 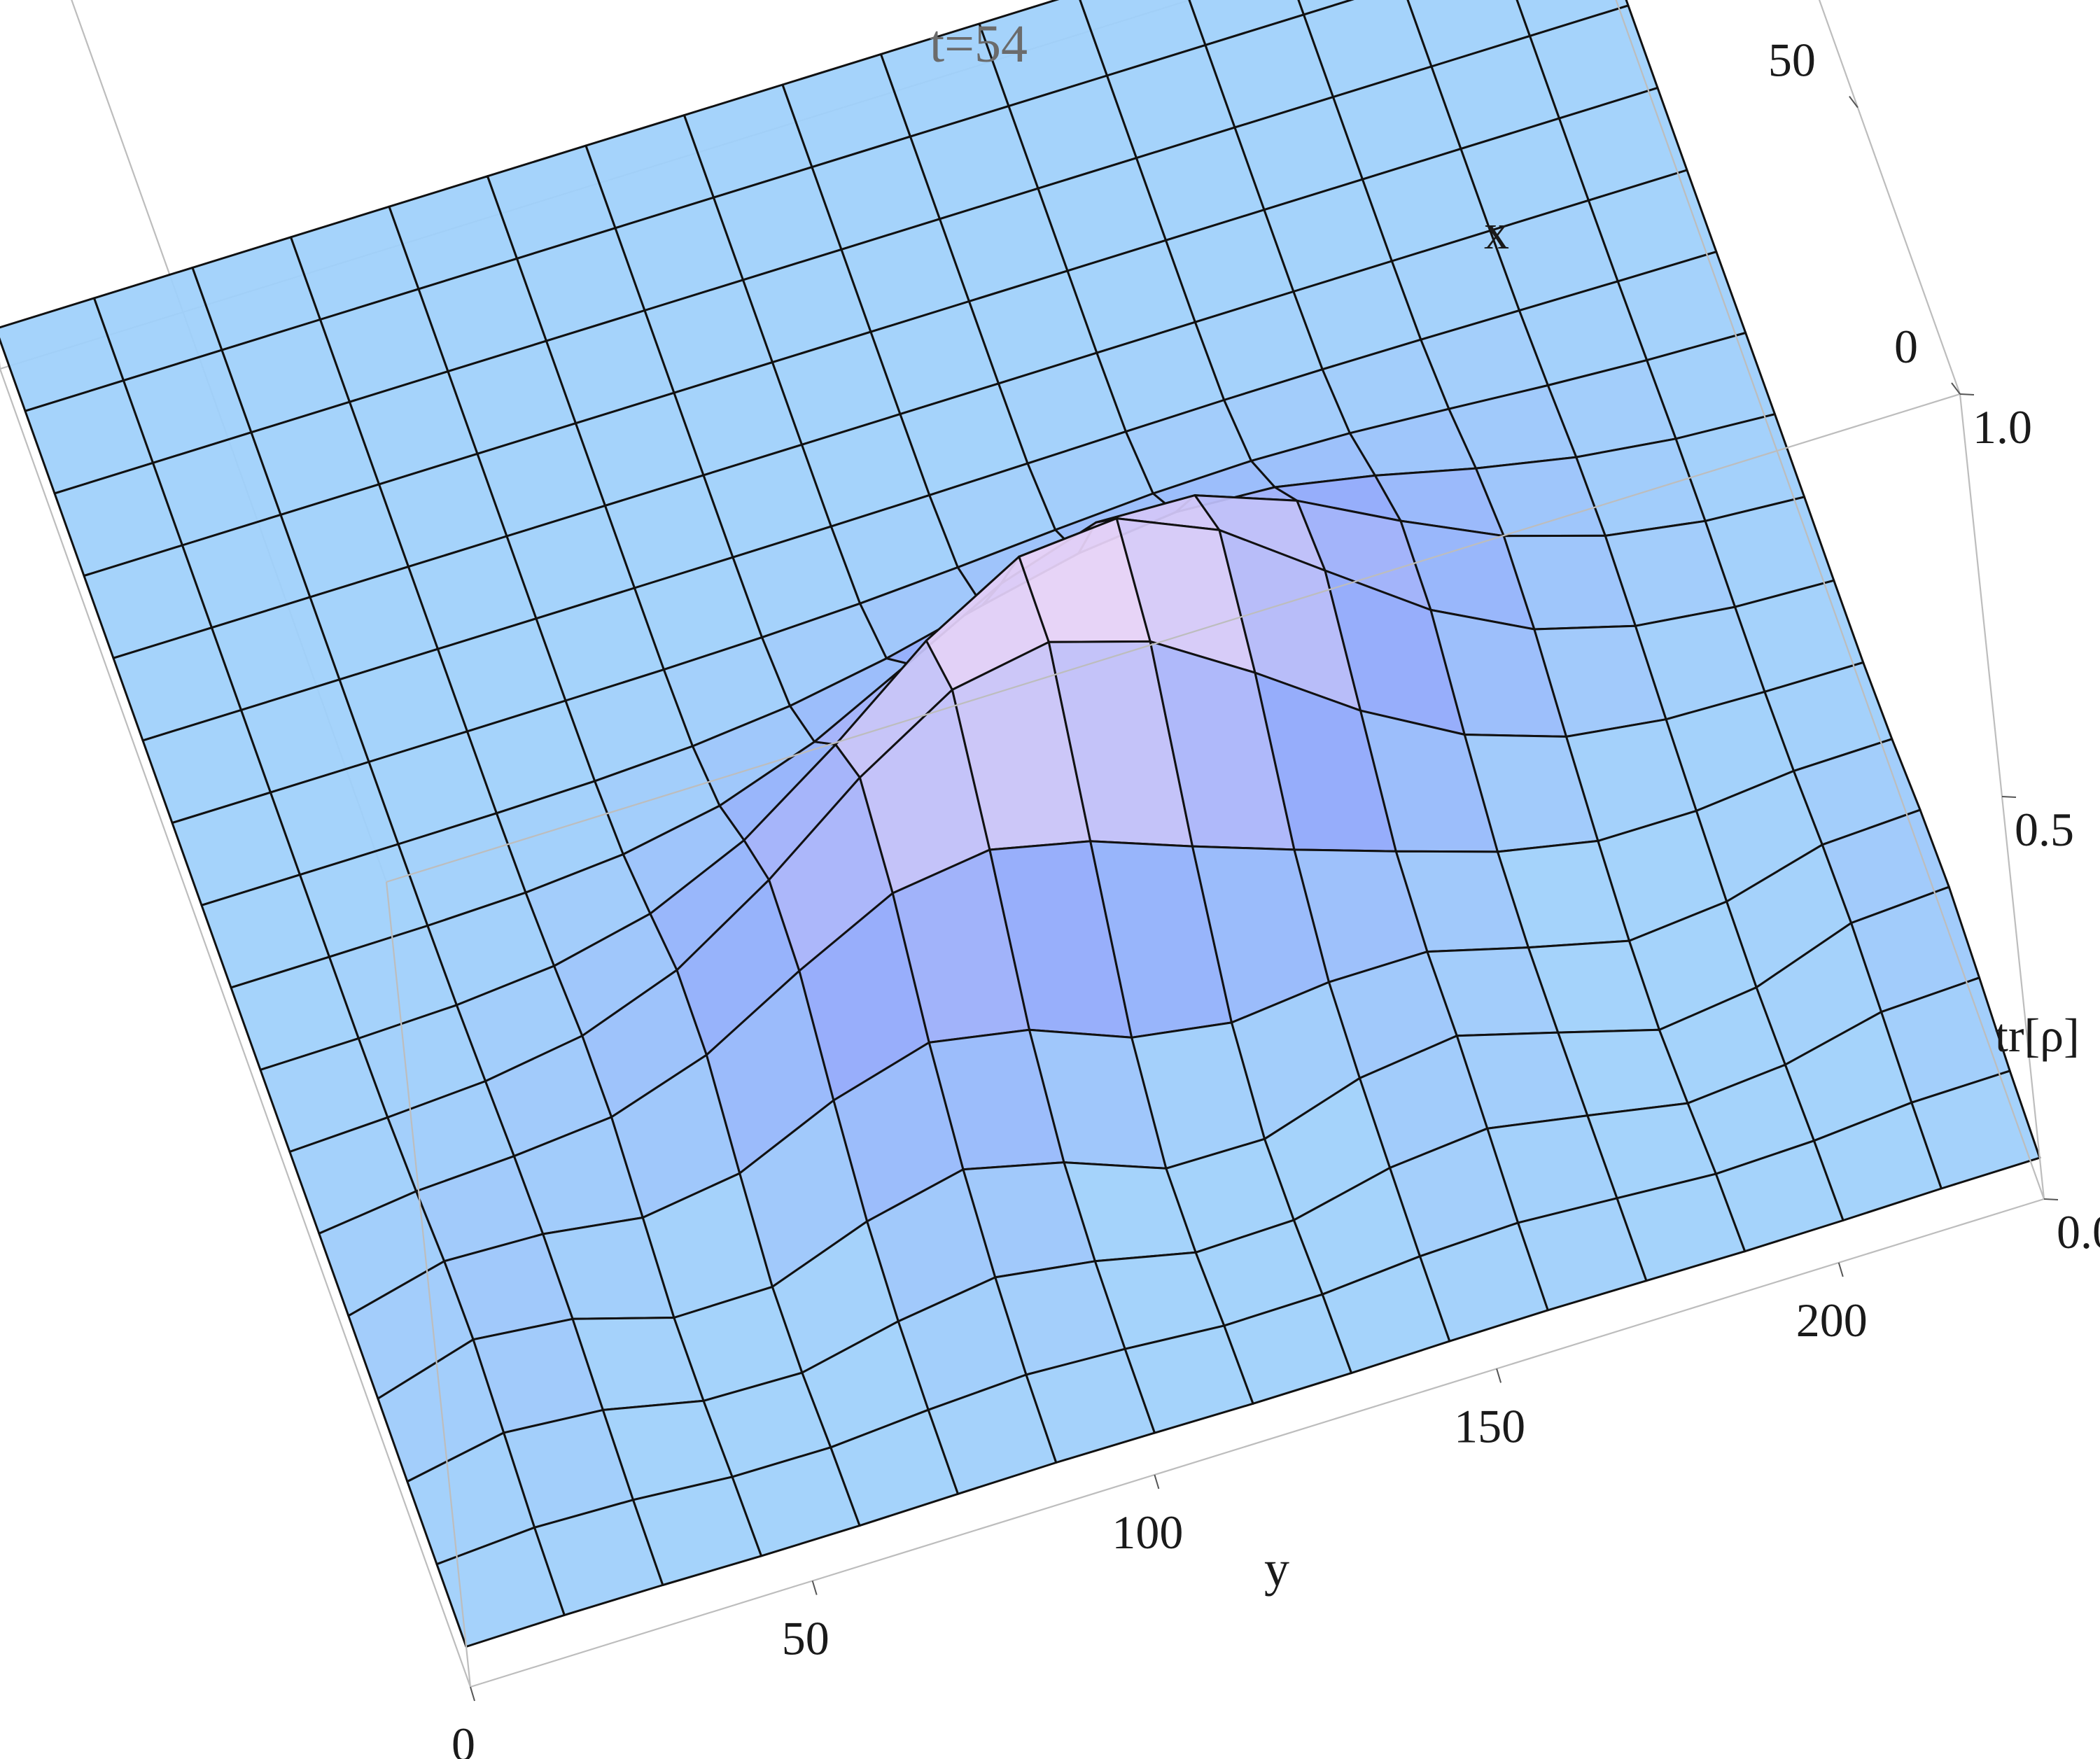 I want to click on z-axis-tick-label: 0.5, so click(x=2044, y=829).